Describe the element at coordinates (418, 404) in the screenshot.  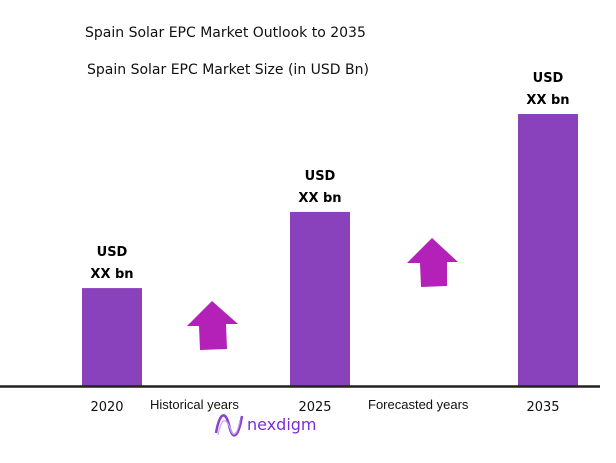
I see `annotation-forecasted: Forecasted years` at that location.